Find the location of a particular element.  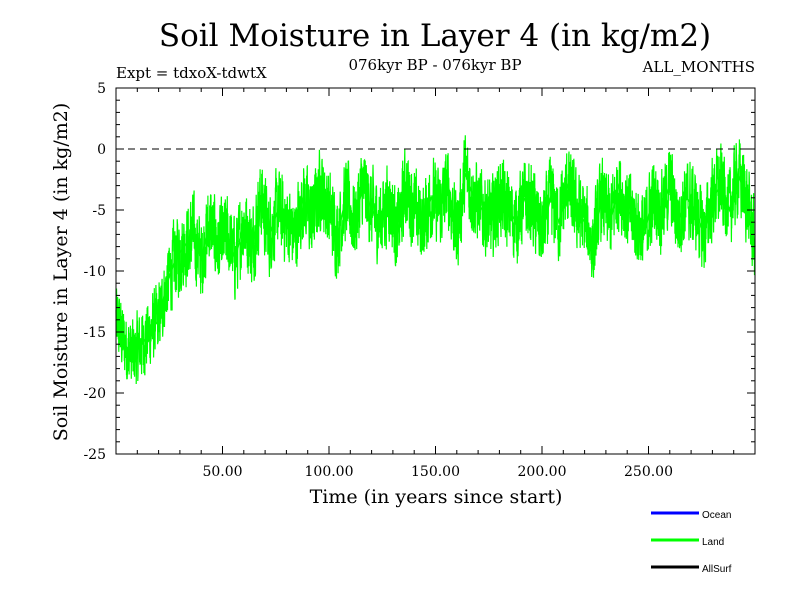

legend-item-allsurf: AllSurf is located at coordinates (691, 569).